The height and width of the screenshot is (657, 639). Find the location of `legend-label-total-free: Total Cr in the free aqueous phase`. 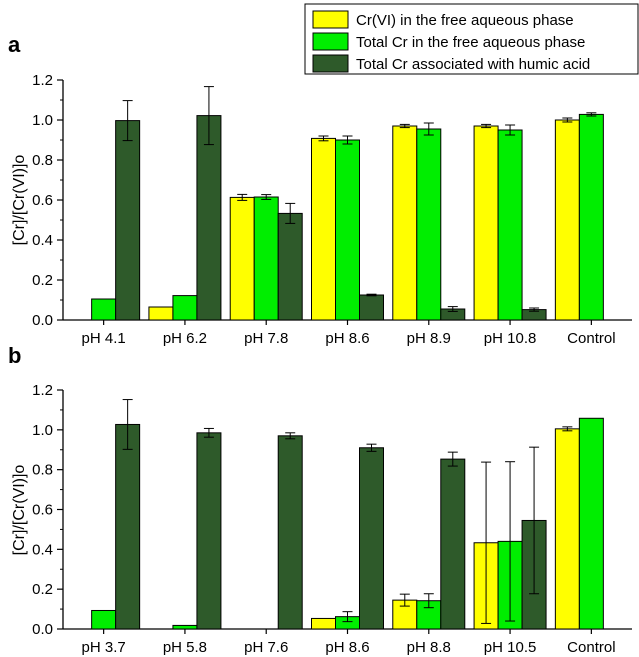

legend-label-total-free: Total Cr in the free aqueous phase is located at coordinates (470, 42).